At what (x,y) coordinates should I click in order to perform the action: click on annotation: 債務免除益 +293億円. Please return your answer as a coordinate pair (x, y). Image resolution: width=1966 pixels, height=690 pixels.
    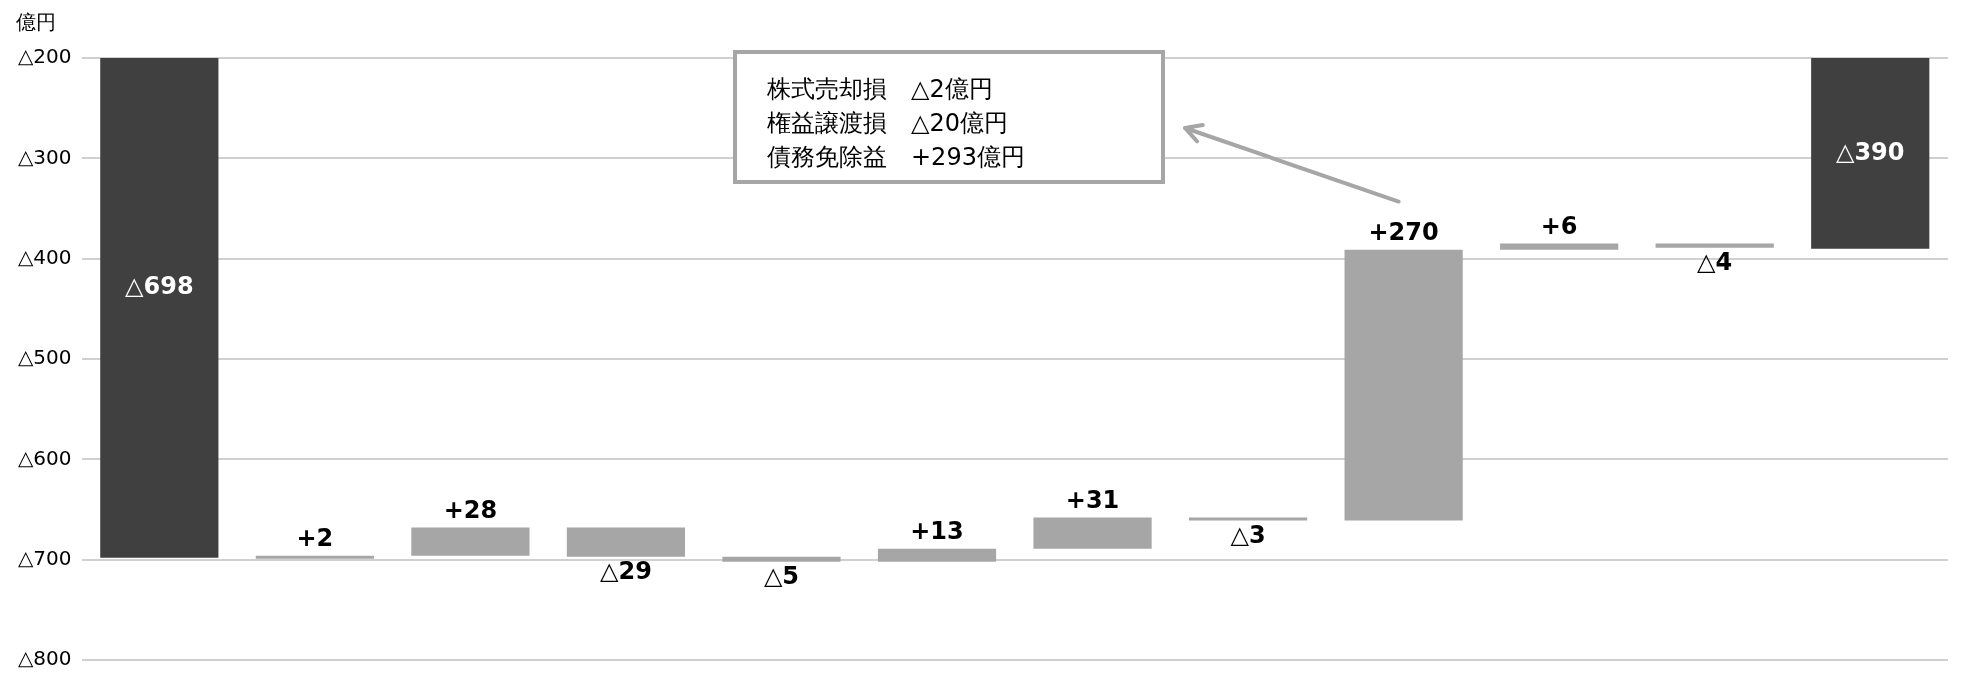
    Looking at the image, I should click on (896, 157).